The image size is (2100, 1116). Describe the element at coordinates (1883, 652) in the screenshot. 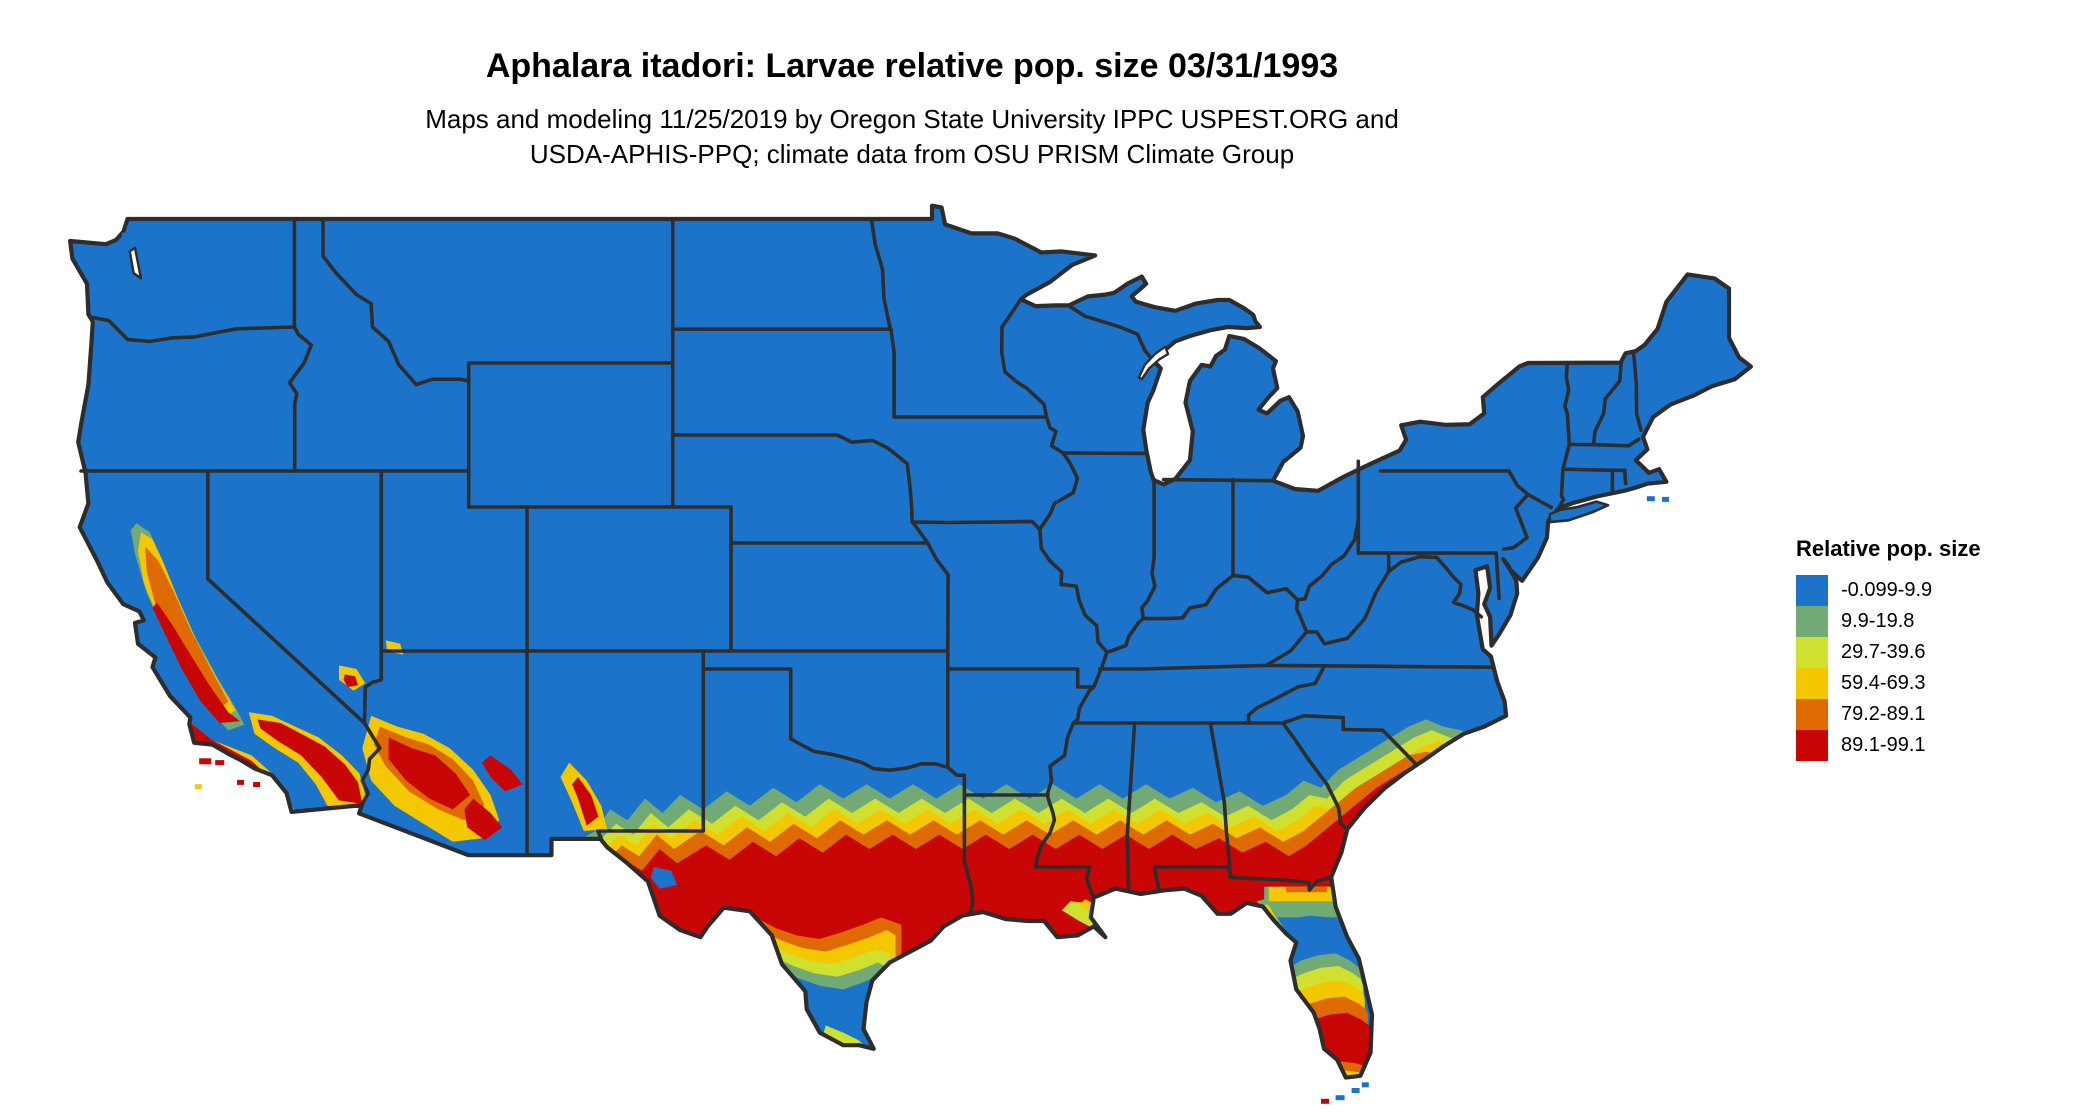

I see `legend-label: 29.7-39.6` at that location.